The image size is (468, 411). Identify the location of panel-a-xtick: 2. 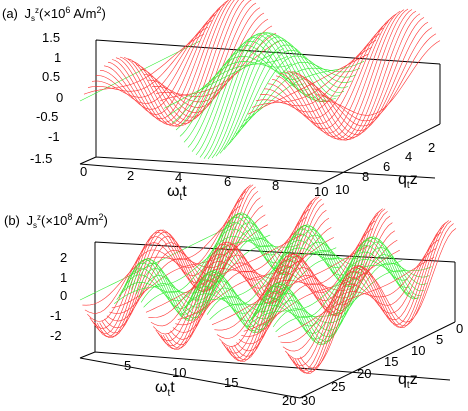
(130, 175).